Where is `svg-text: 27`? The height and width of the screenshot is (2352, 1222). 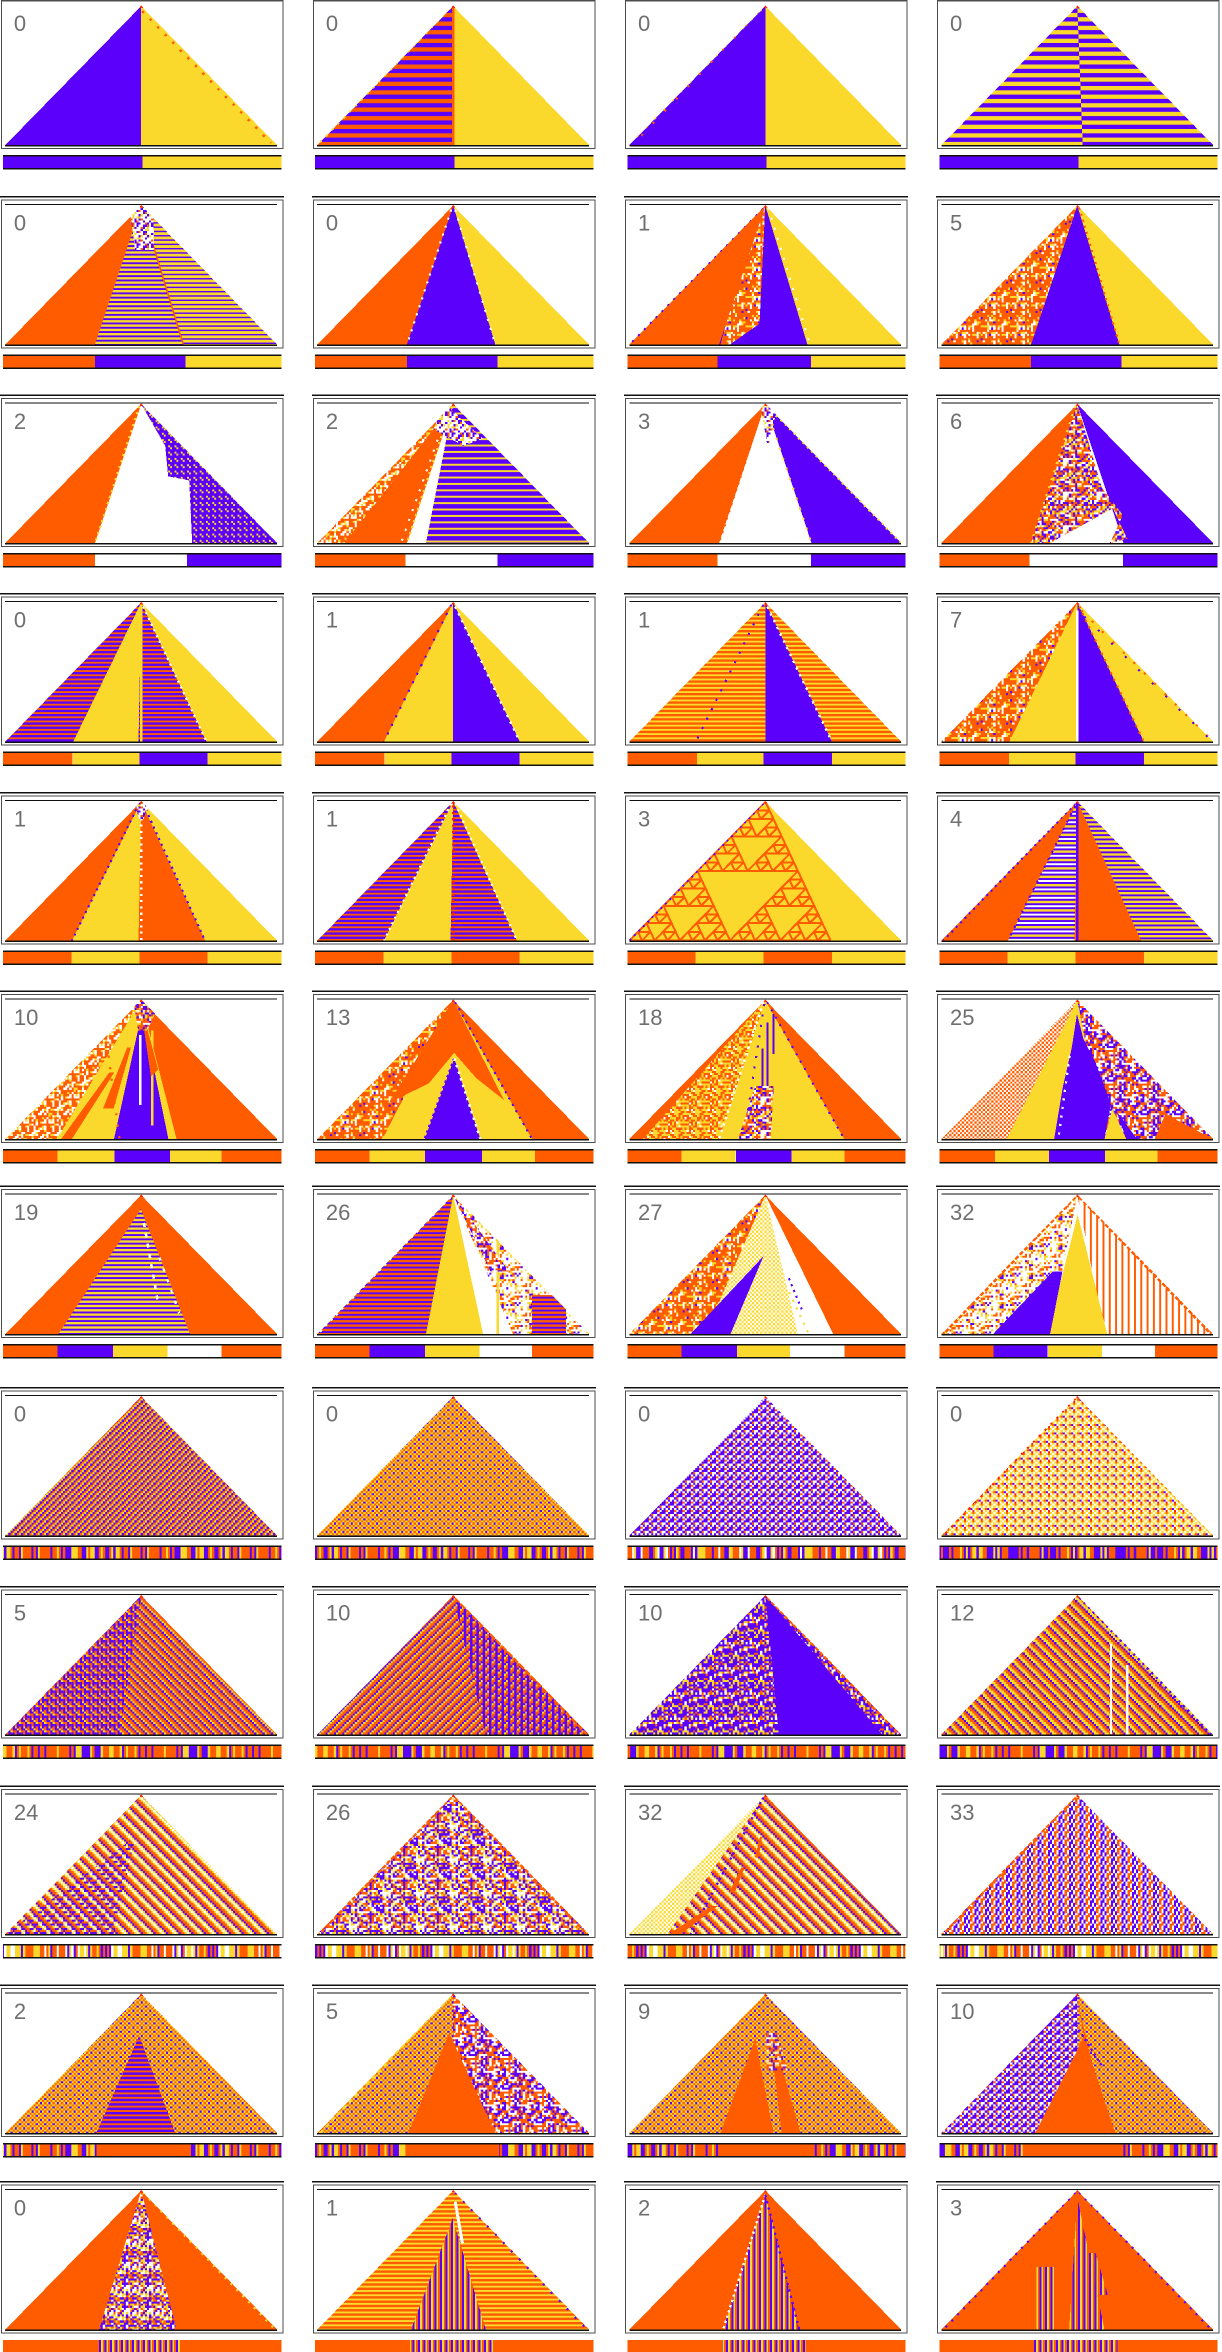
svg-text: 27 is located at coordinates (650, 1212).